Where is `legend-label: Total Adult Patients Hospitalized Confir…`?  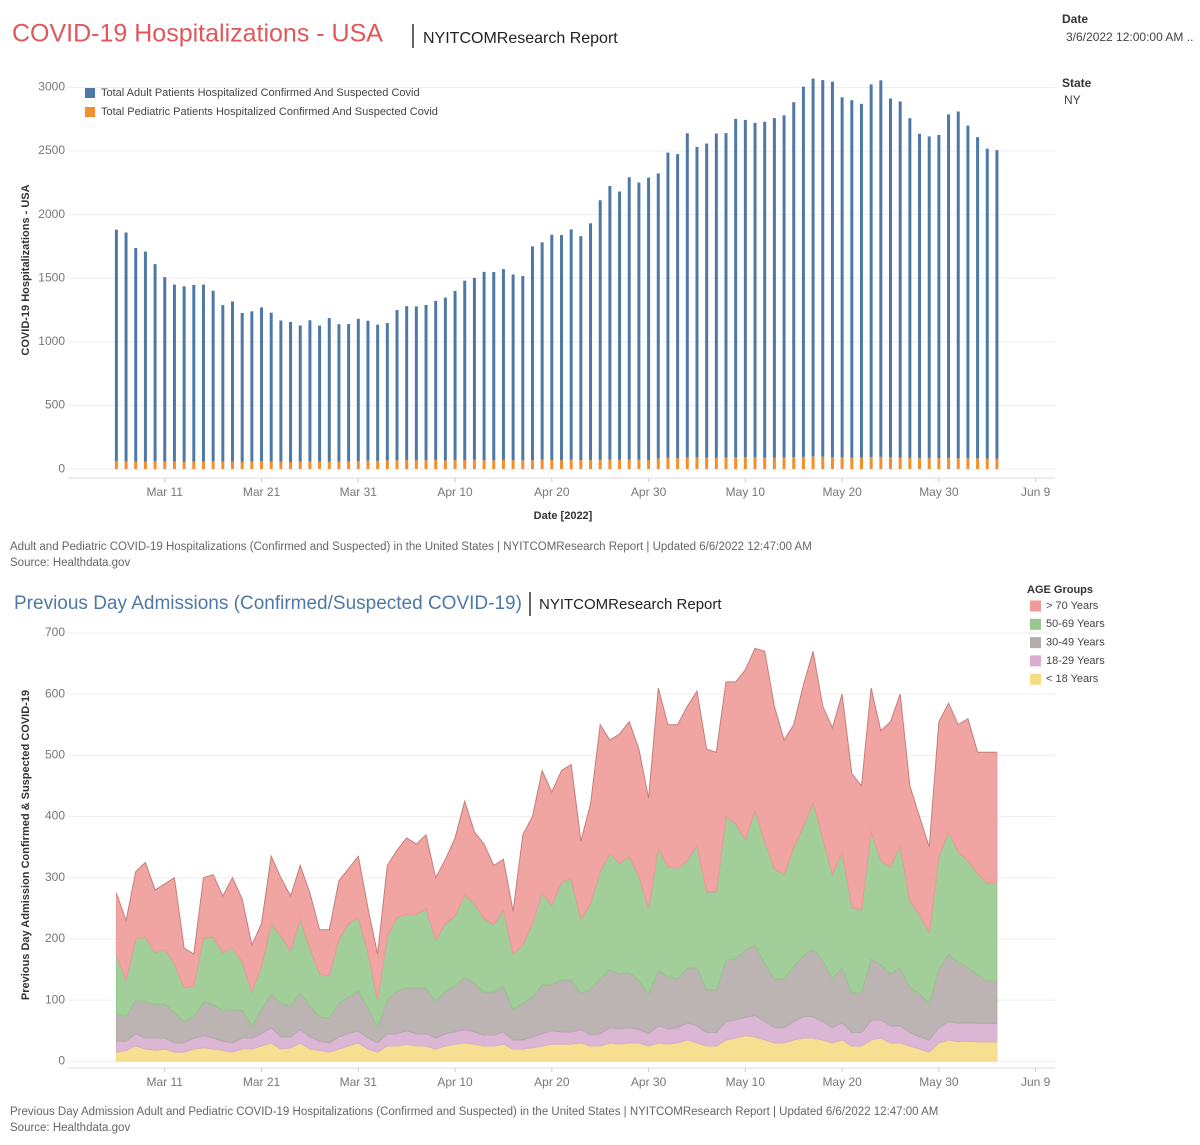 legend-label: Total Adult Patients Hospitalized Confir… is located at coordinates (260, 93).